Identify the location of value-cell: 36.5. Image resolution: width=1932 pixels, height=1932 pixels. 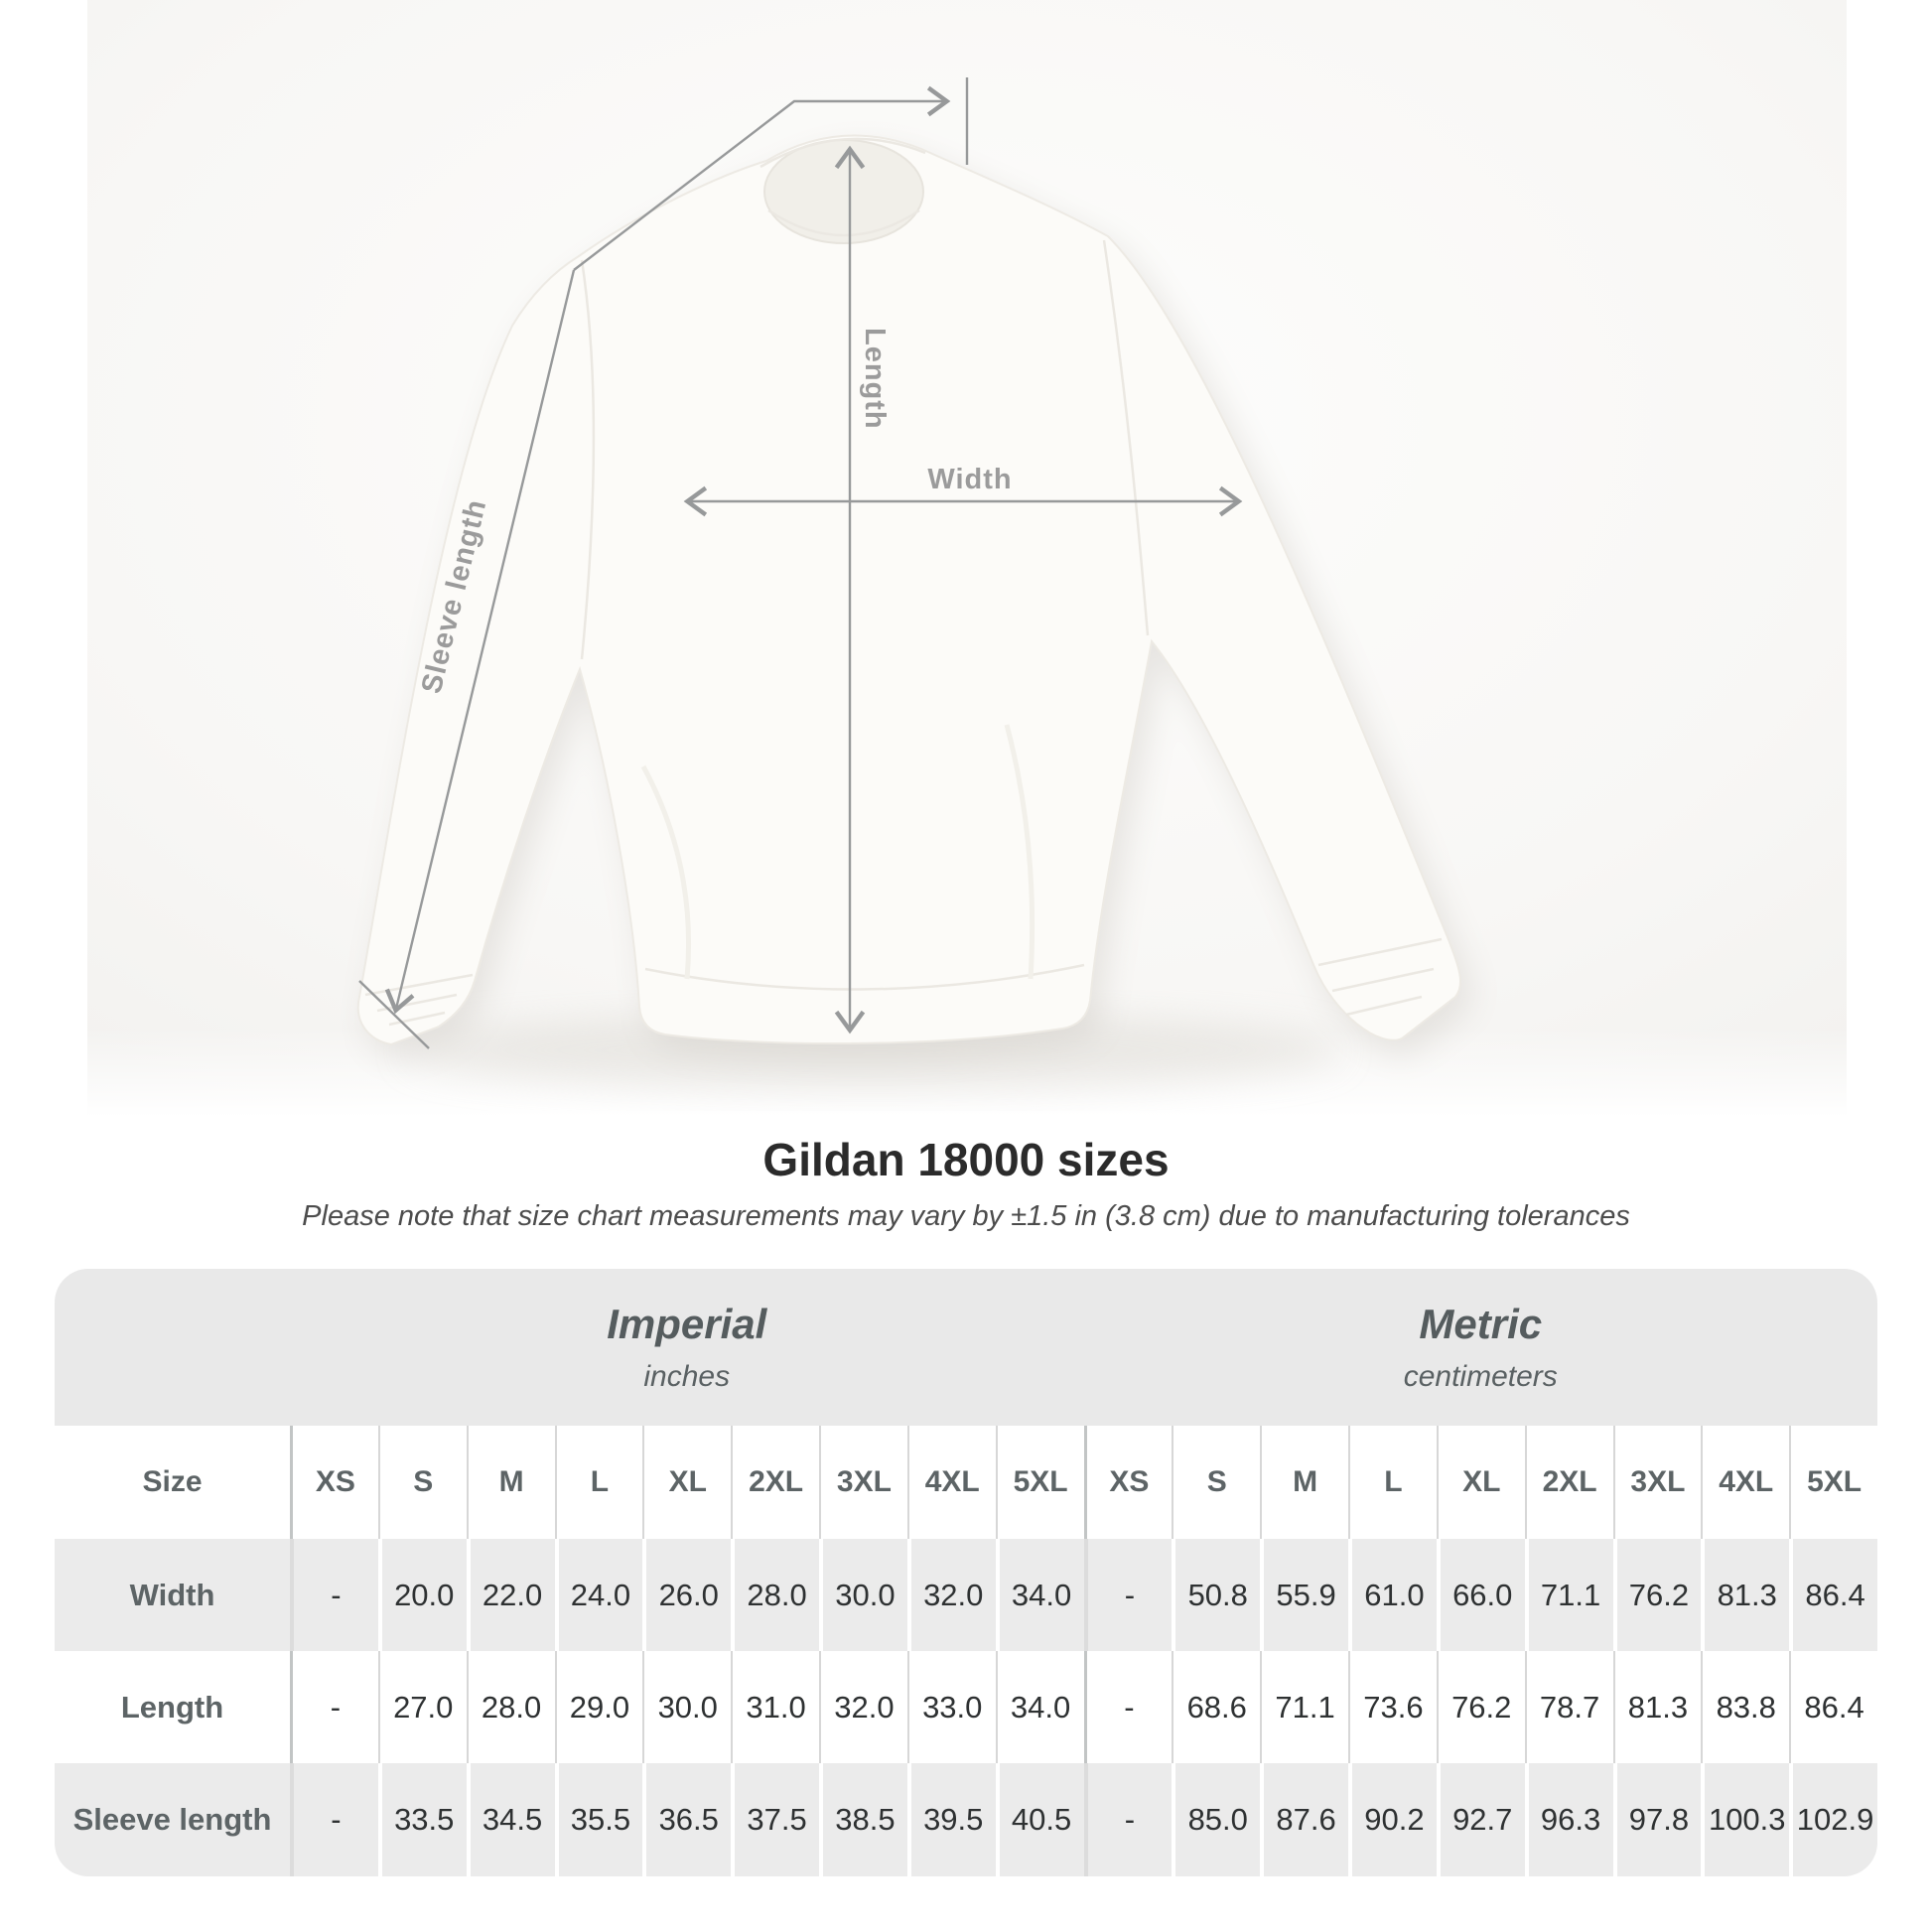
(687, 1820).